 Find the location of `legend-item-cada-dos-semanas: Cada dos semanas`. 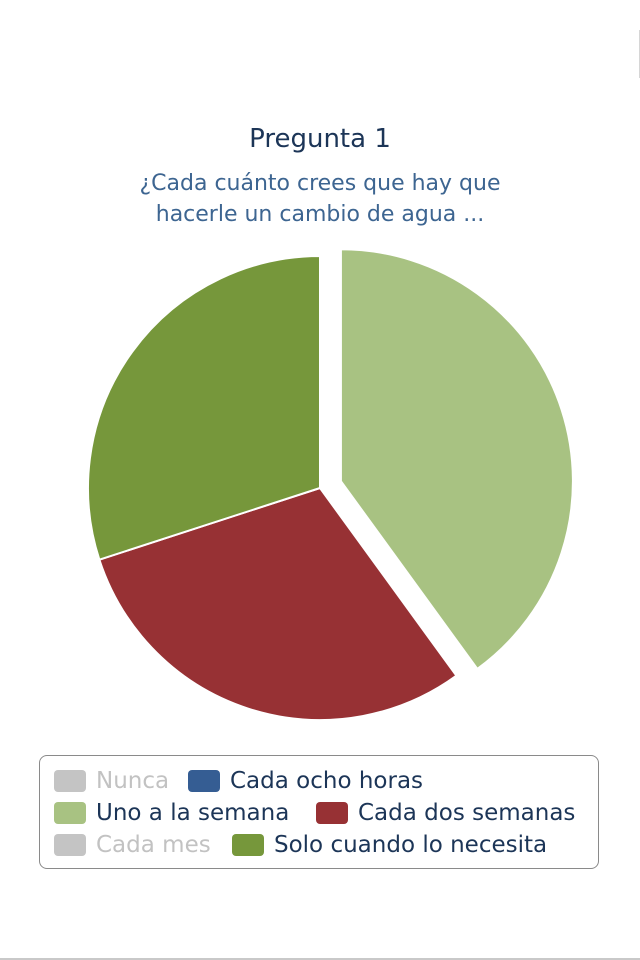

legend-item-cada-dos-semanas: Cada dos semanas is located at coordinates (445, 813).